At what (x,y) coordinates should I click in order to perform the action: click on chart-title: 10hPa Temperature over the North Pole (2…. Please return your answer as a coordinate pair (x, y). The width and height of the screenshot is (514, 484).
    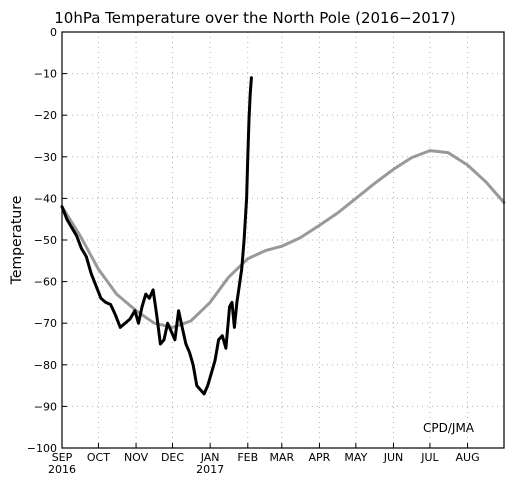
    Looking at the image, I should click on (255, 18).